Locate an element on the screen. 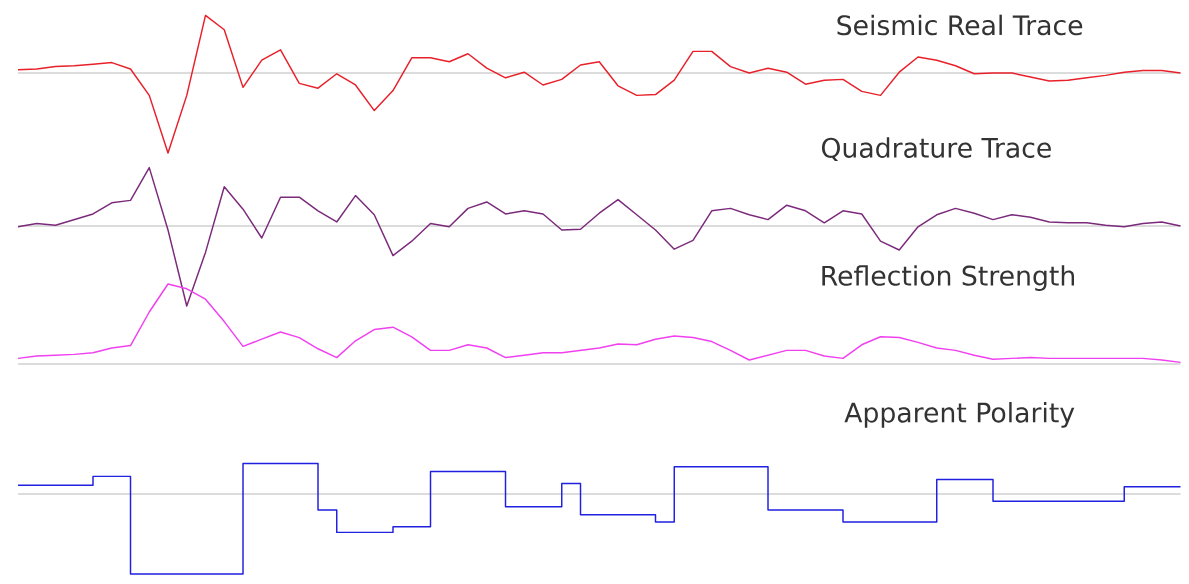 Image resolution: width=1189 pixels, height=584 pixels. chart-title: Reflection Strength is located at coordinates (948, 278).